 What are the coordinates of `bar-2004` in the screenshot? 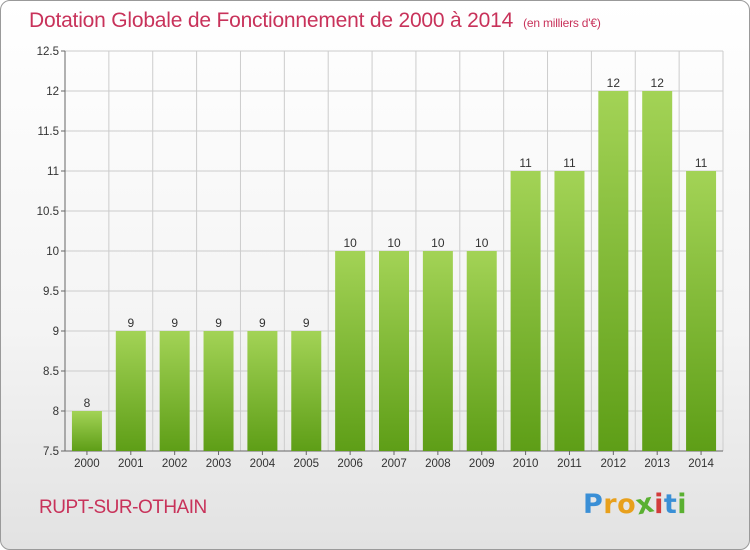 It's located at (262, 391).